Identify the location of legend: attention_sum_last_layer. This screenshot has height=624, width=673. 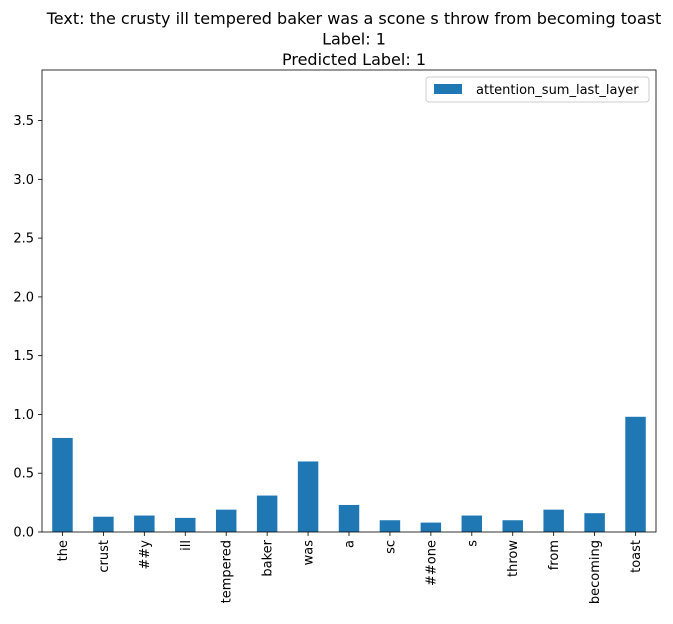
(537, 89).